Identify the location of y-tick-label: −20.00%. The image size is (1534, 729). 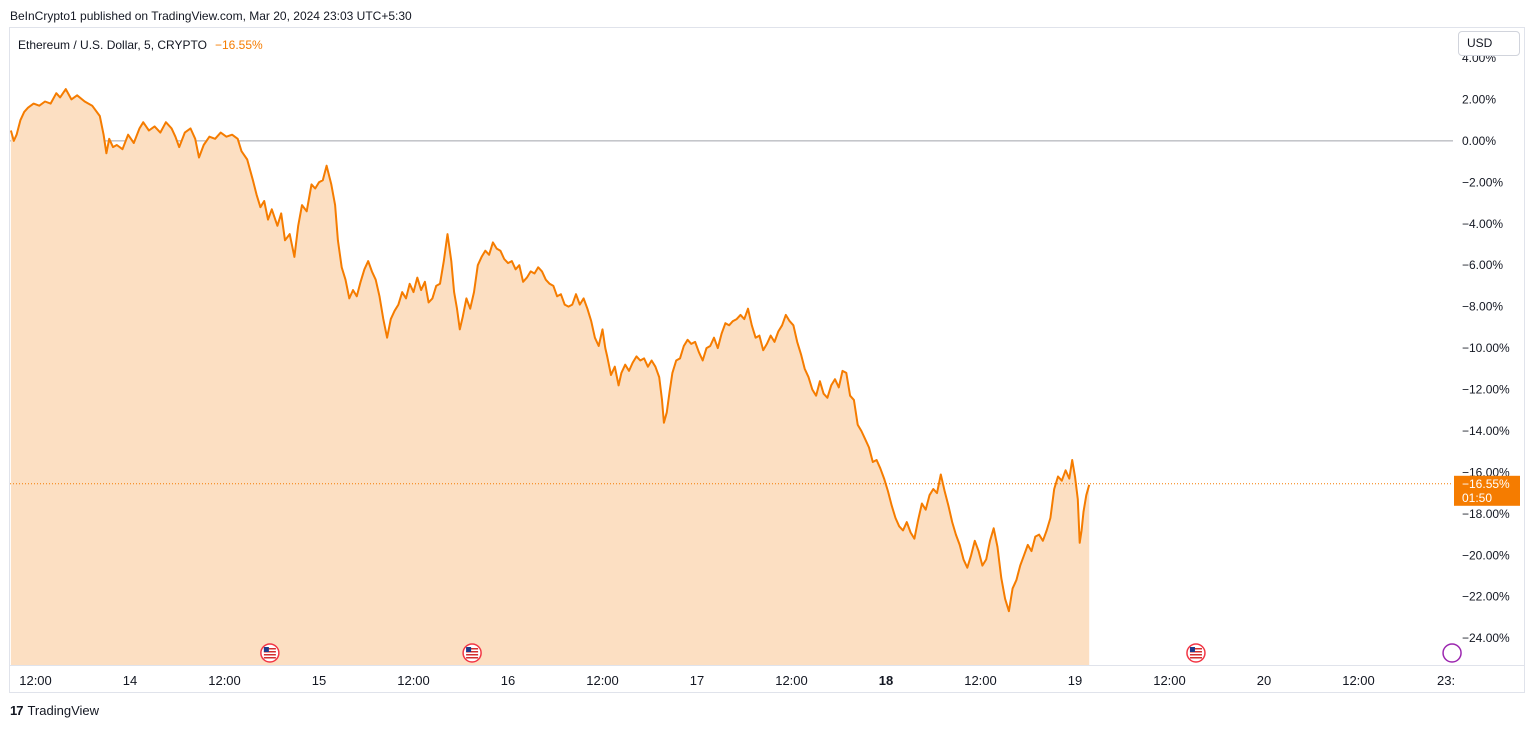
(1486, 555).